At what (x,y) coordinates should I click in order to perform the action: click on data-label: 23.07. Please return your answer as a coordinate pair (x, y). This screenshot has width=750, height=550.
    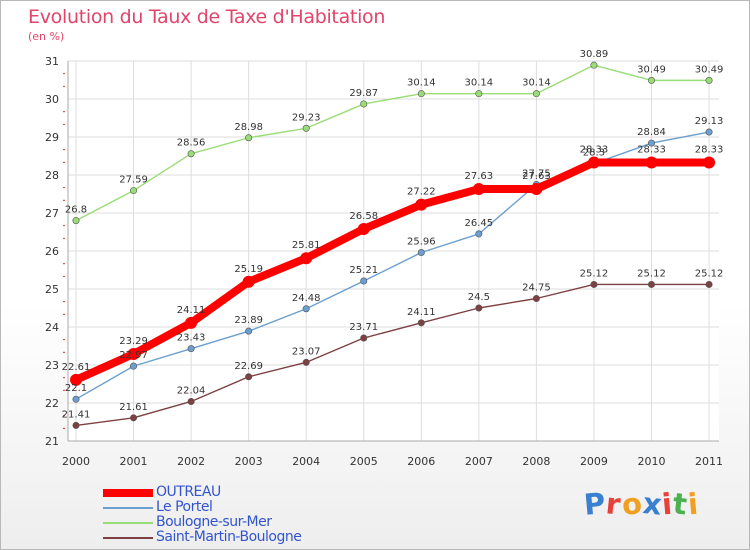
    Looking at the image, I should click on (306, 351).